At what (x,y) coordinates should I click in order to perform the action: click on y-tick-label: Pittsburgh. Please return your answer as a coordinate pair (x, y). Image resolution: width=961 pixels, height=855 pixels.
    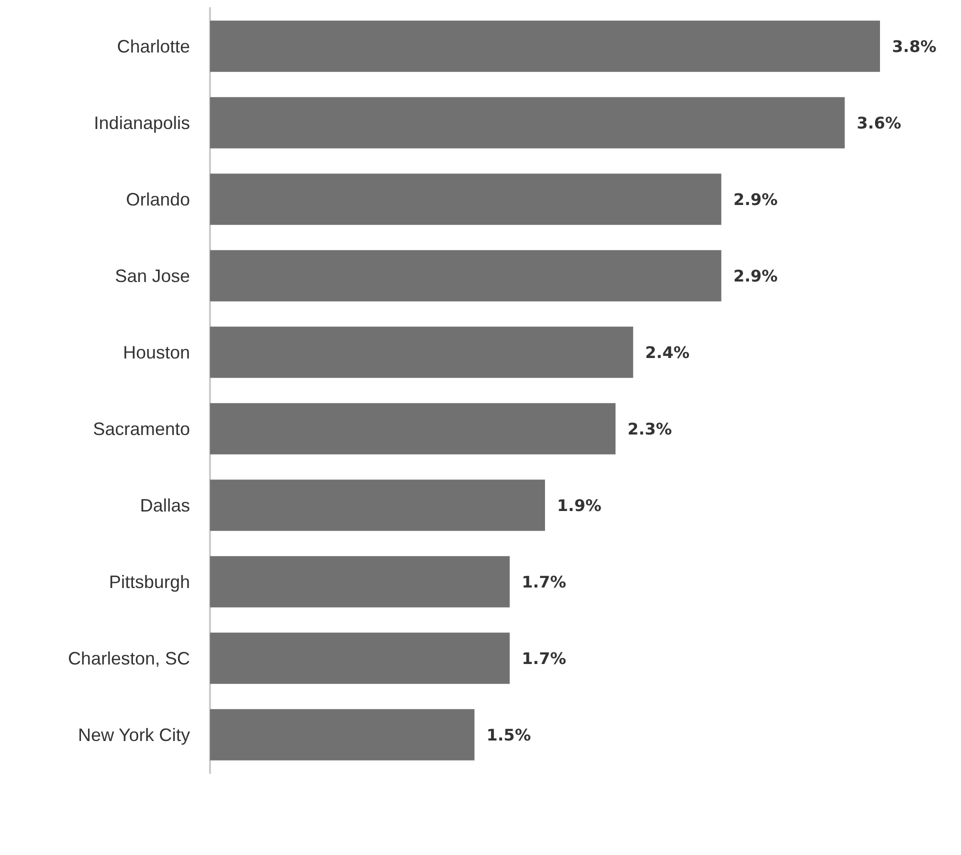
    Looking at the image, I should click on (149, 582).